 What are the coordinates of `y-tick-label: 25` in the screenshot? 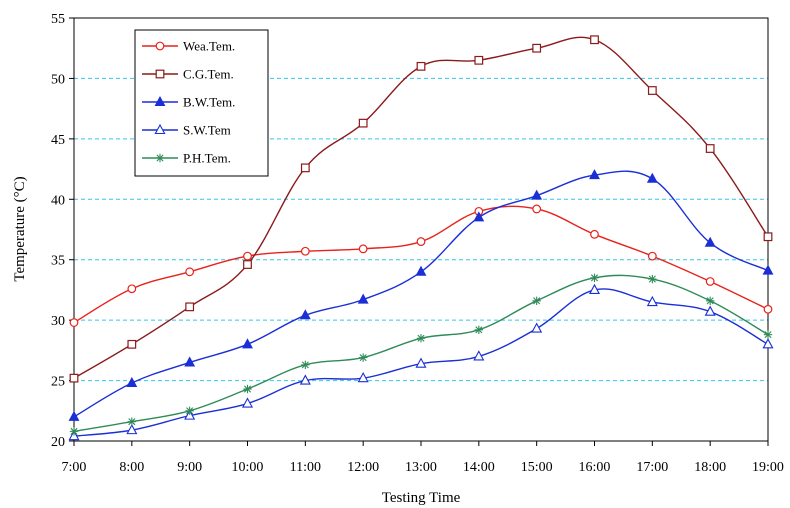 It's located at (58, 382).